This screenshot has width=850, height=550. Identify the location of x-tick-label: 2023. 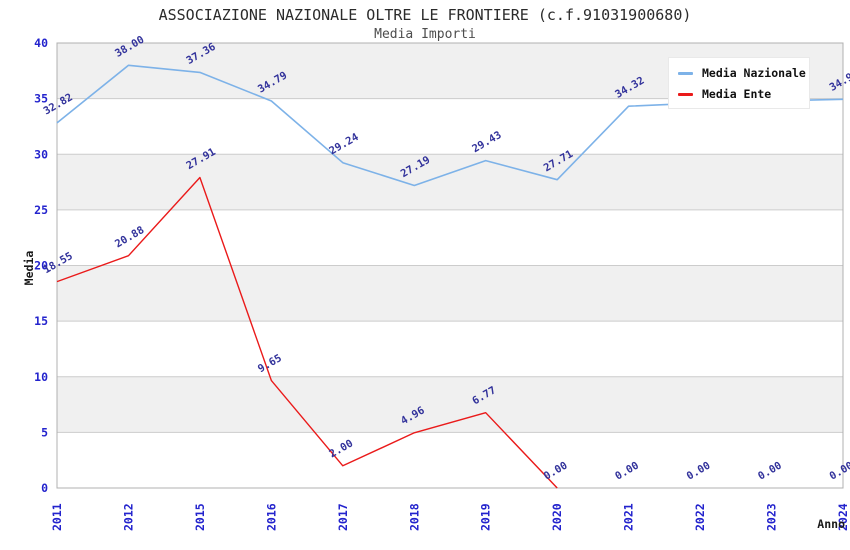
(772, 517).